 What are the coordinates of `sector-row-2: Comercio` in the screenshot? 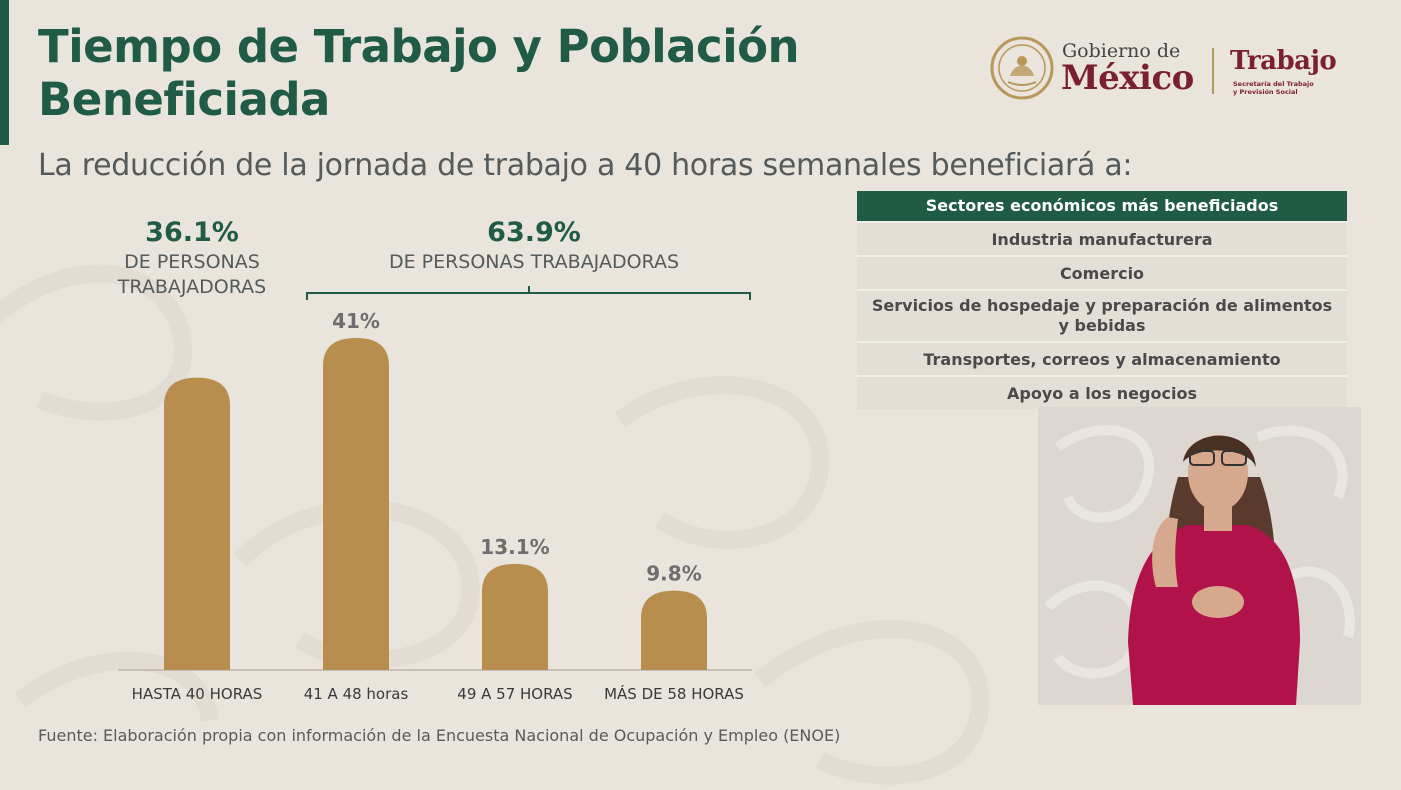 It's located at (1102, 272).